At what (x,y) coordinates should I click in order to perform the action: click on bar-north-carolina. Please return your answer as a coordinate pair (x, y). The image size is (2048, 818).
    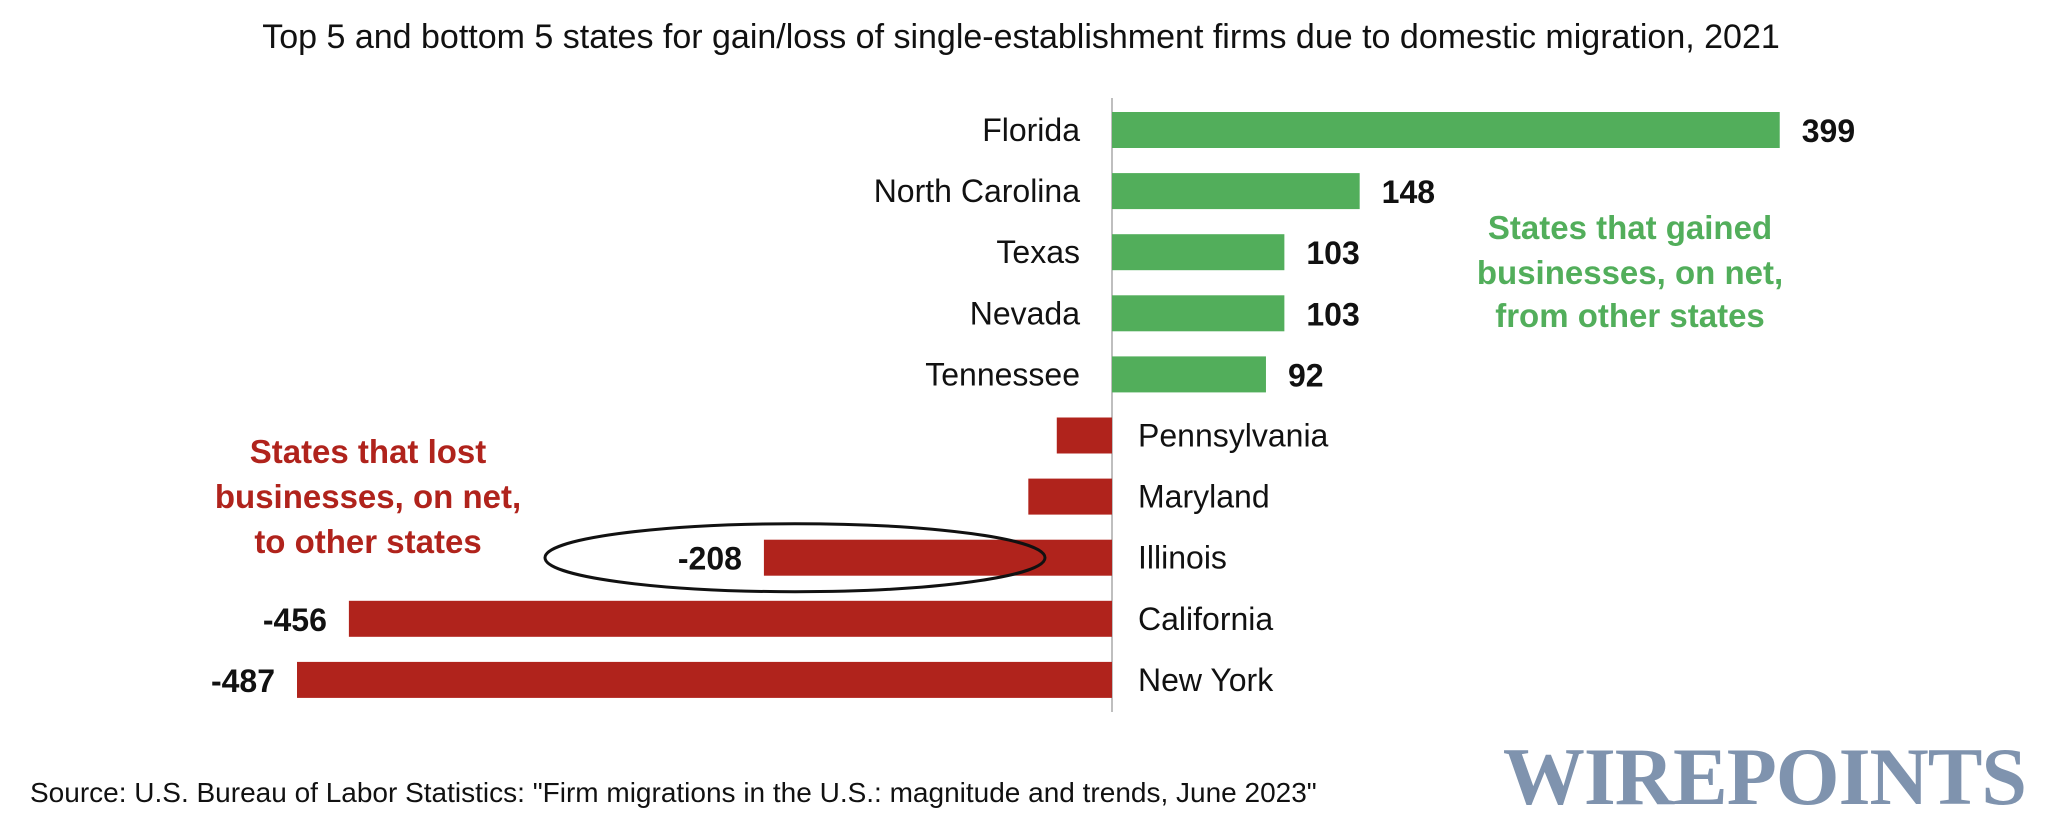
    Looking at the image, I should click on (1236, 191).